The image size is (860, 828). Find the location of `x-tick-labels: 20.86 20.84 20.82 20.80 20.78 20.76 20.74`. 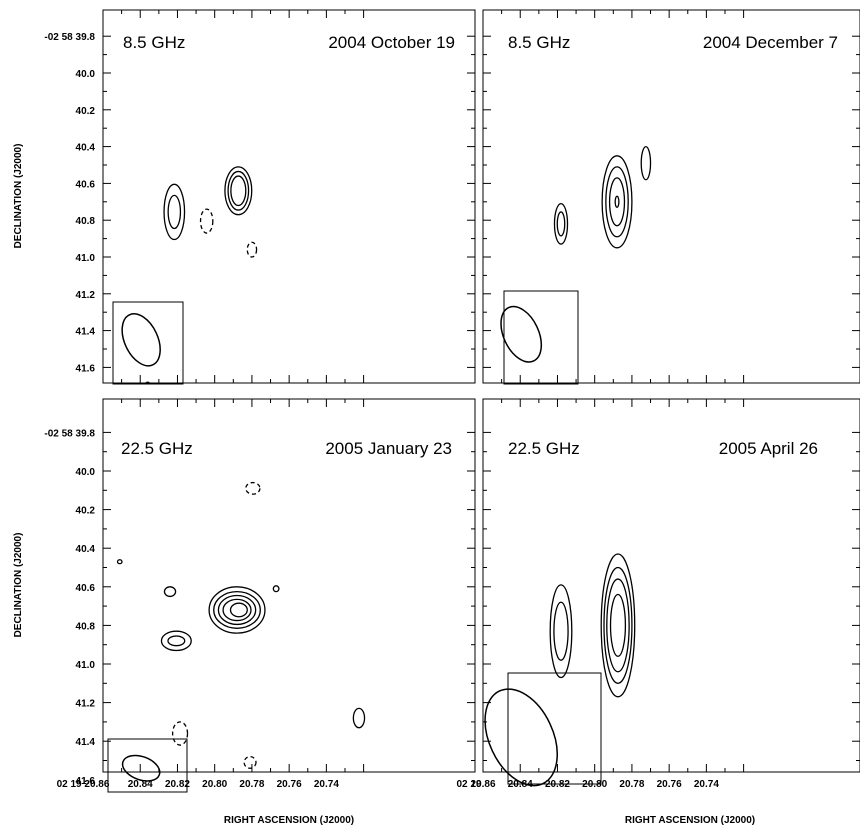

x-tick-labels: 20.86 20.84 20.82 20.80 20.78 20.76 20.74 is located at coordinates (594, 784).